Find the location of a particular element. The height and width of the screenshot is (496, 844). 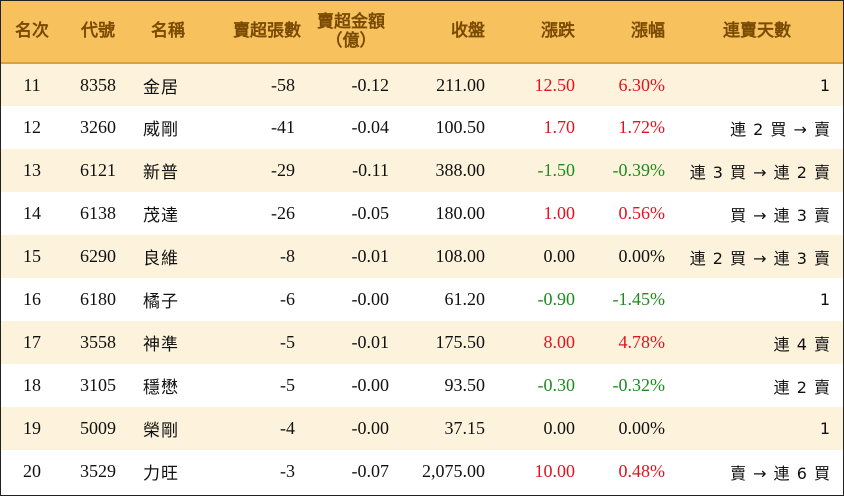

change-cell: 1.70 is located at coordinates (559, 127).